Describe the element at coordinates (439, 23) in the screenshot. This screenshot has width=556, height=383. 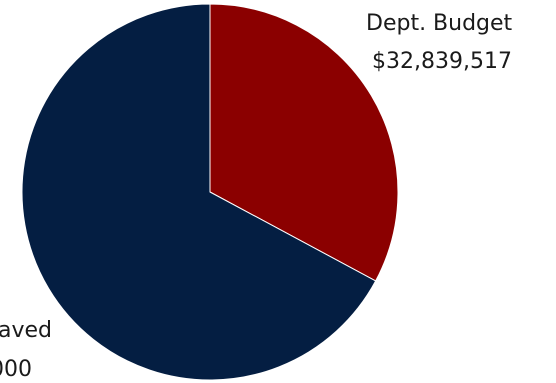
I see `slice-label-dept-budget: Dept. Budget` at that location.